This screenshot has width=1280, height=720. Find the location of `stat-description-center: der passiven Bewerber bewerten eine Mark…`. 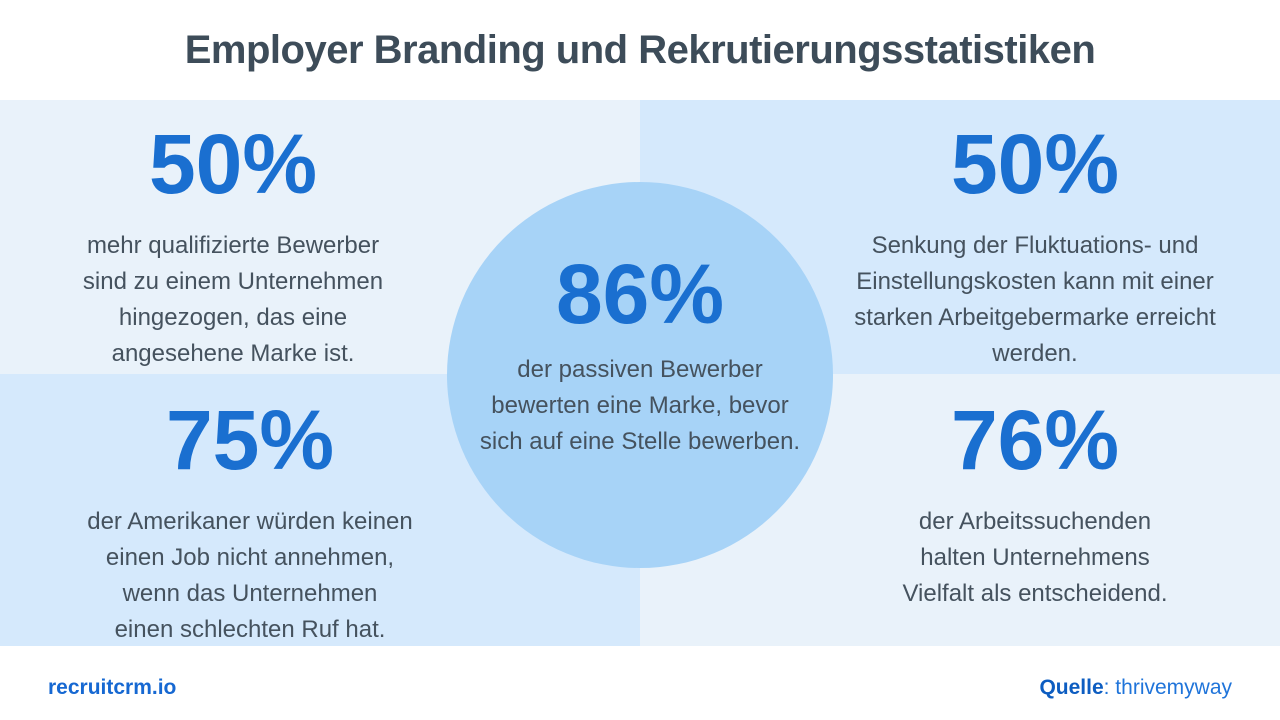

stat-description-center: der passiven Bewerber bewerten eine Mark… is located at coordinates (640, 405).